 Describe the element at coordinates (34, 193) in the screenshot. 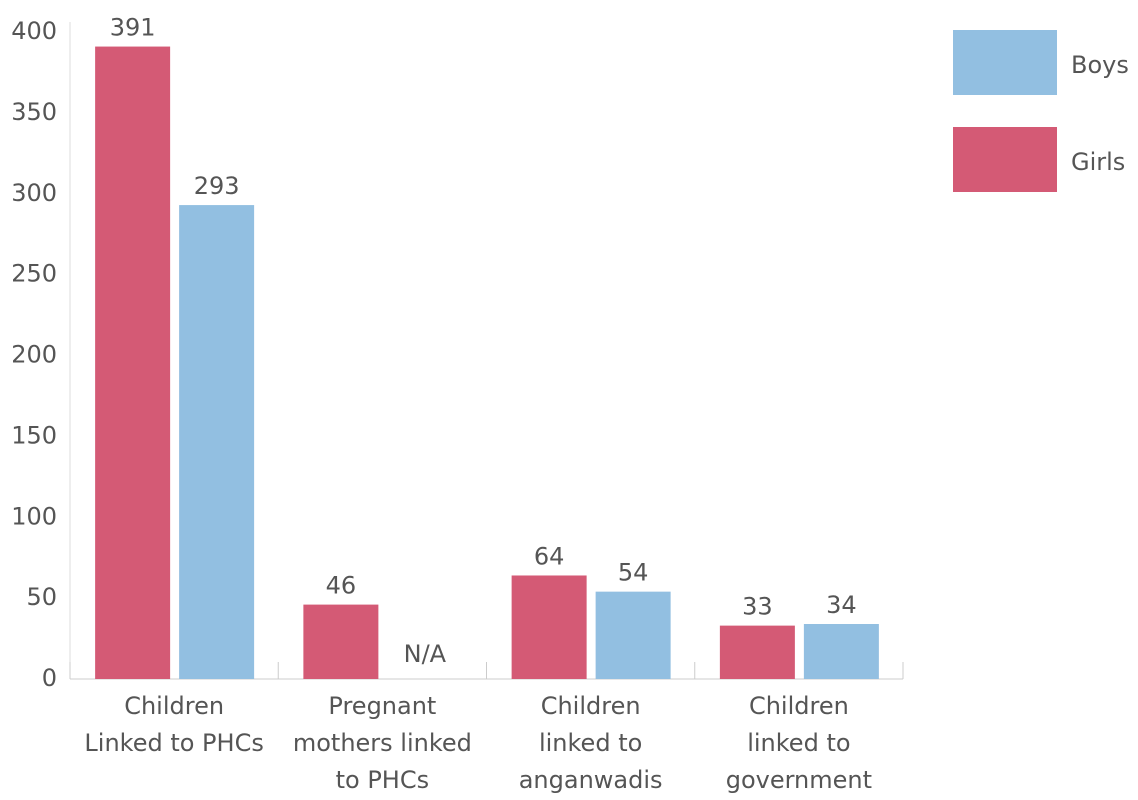

I see `y-tick-label: 300` at that location.